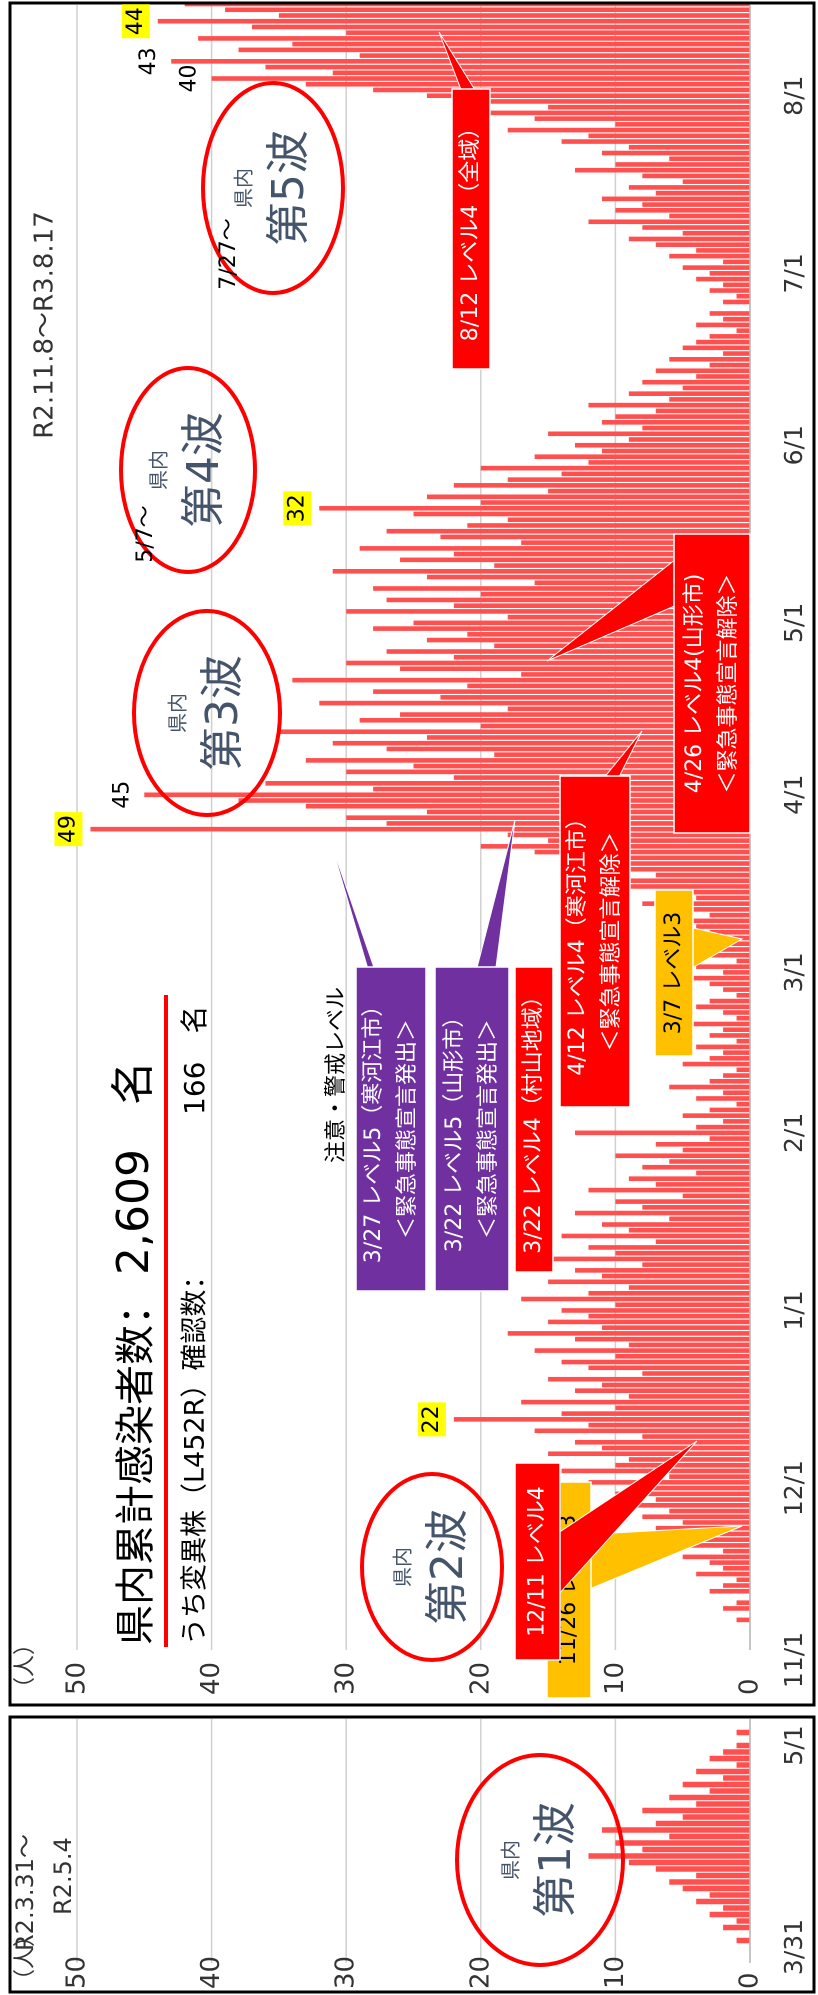  What do you see at coordinates (121, 795) in the screenshot?
I see `peak-label: 45` at bounding box center [121, 795].